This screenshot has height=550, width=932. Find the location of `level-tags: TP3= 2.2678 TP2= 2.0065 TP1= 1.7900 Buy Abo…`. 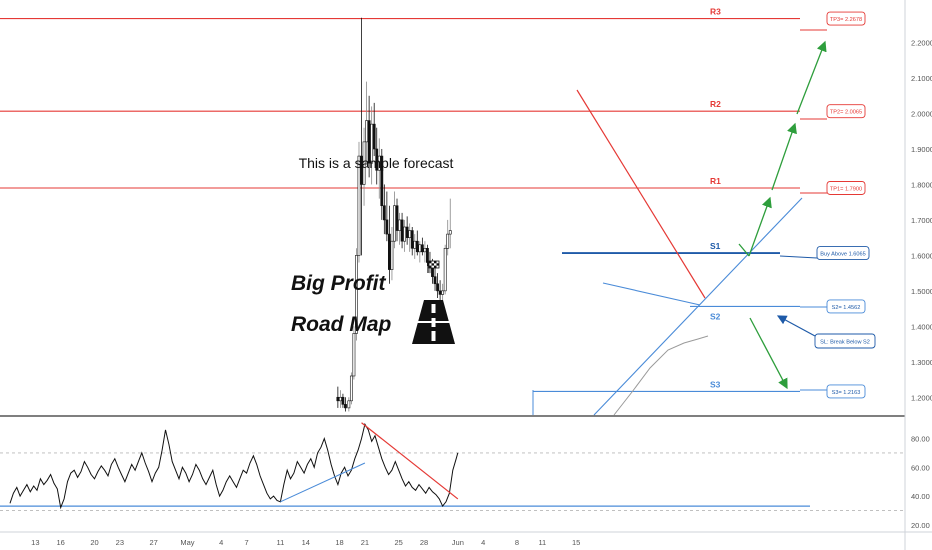

level-tags: TP3= 2.2678 TP2= 2.0065 TP1= 1.7900 Buy Abo… is located at coordinates (845, 205).